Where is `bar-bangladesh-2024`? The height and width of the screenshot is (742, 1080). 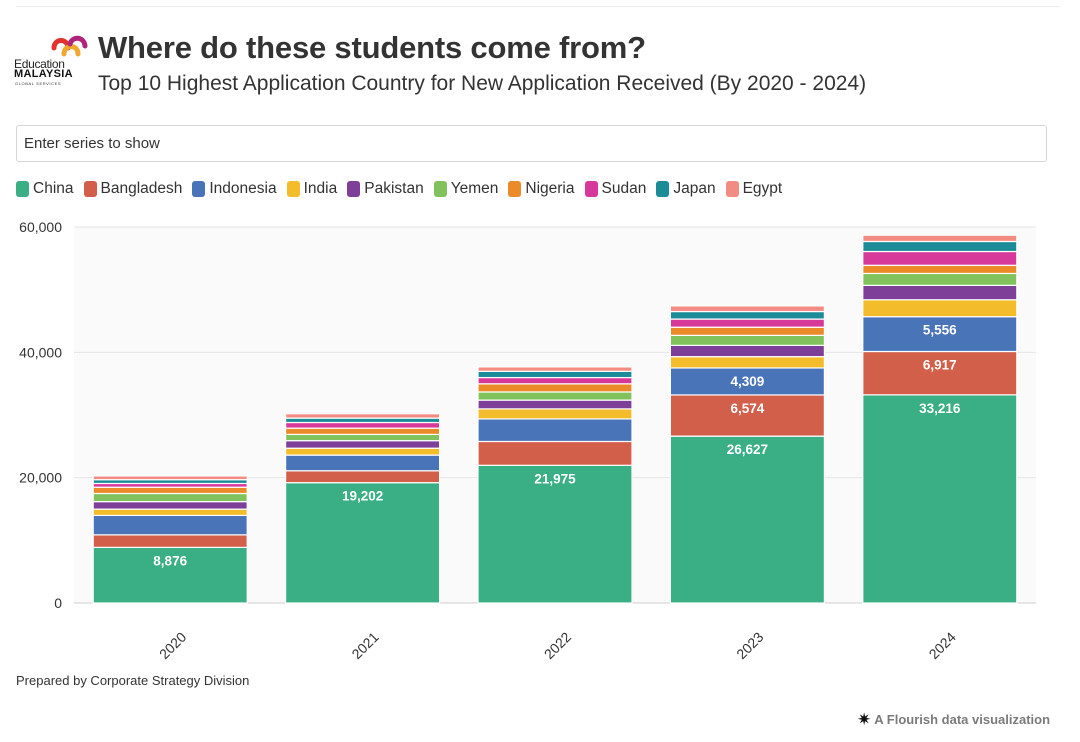 bar-bangladesh-2024 is located at coordinates (940, 373).